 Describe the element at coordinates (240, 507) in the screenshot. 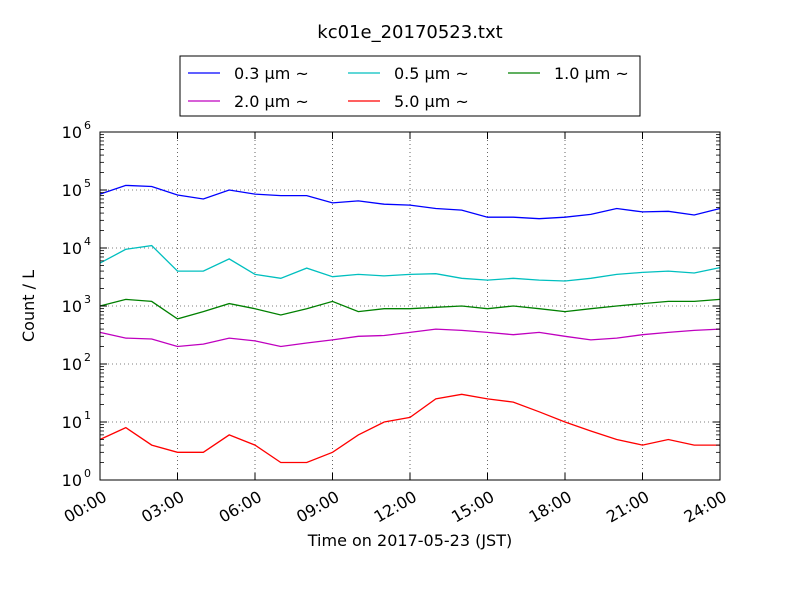

I see `x-tick-label: 06:00` at that location.